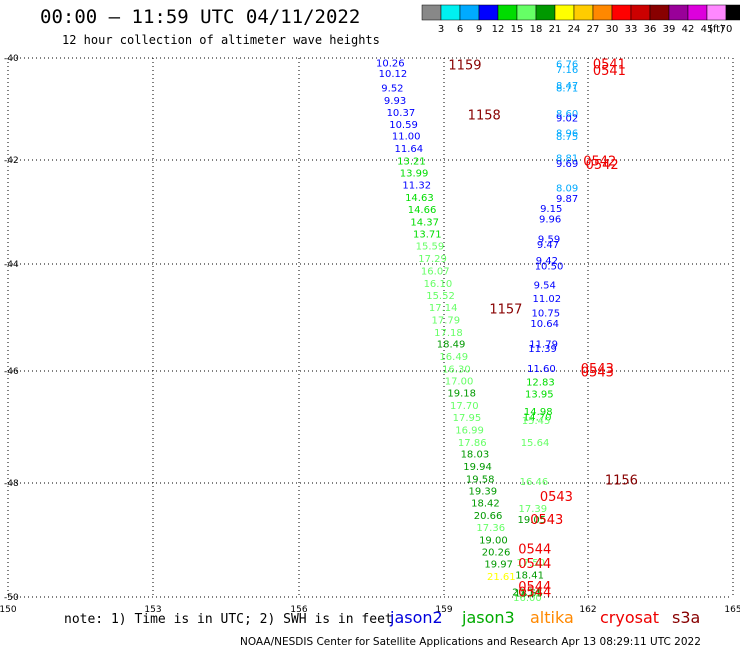 This screenshot has width=740, height=650. I want to click on chart-title: 00:00 – 11:59 UTC 04/11/2022, so click(200, 17).